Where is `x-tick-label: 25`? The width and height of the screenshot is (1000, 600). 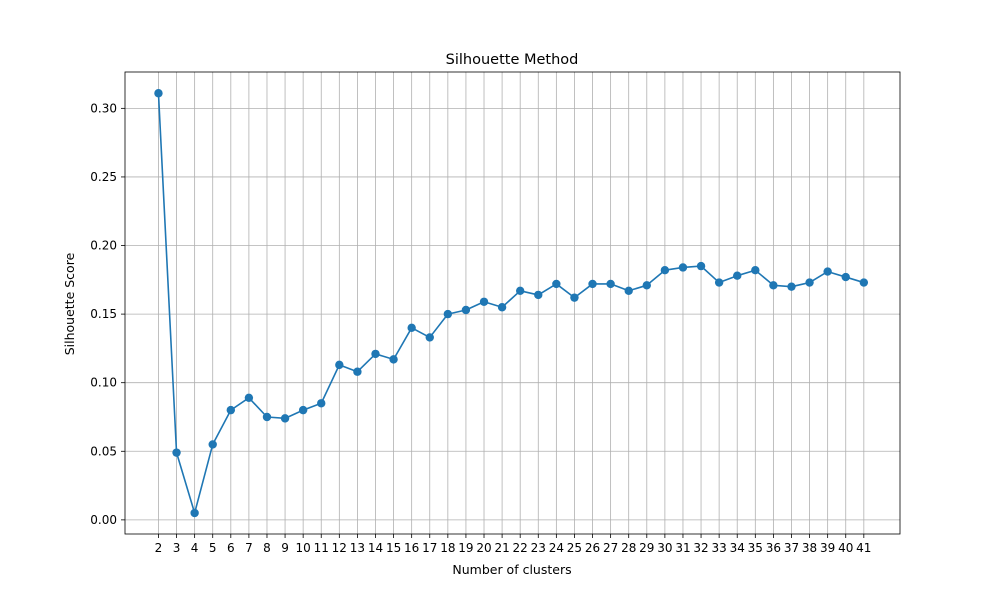 x-tick-label: 25 is located at coordinates (574, 548).